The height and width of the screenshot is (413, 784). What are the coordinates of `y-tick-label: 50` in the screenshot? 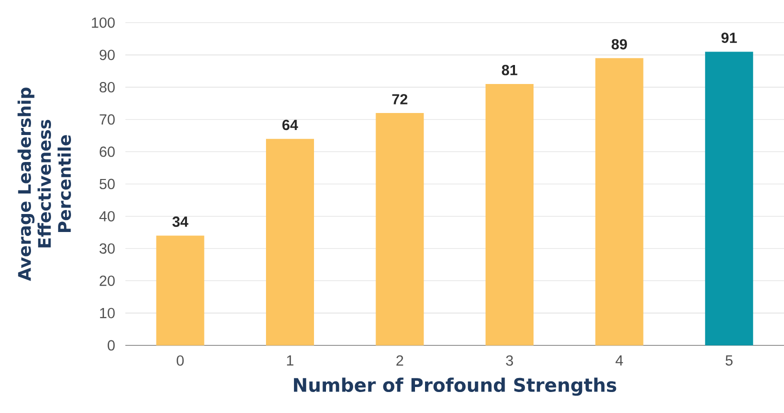 It's located at (107, 184).